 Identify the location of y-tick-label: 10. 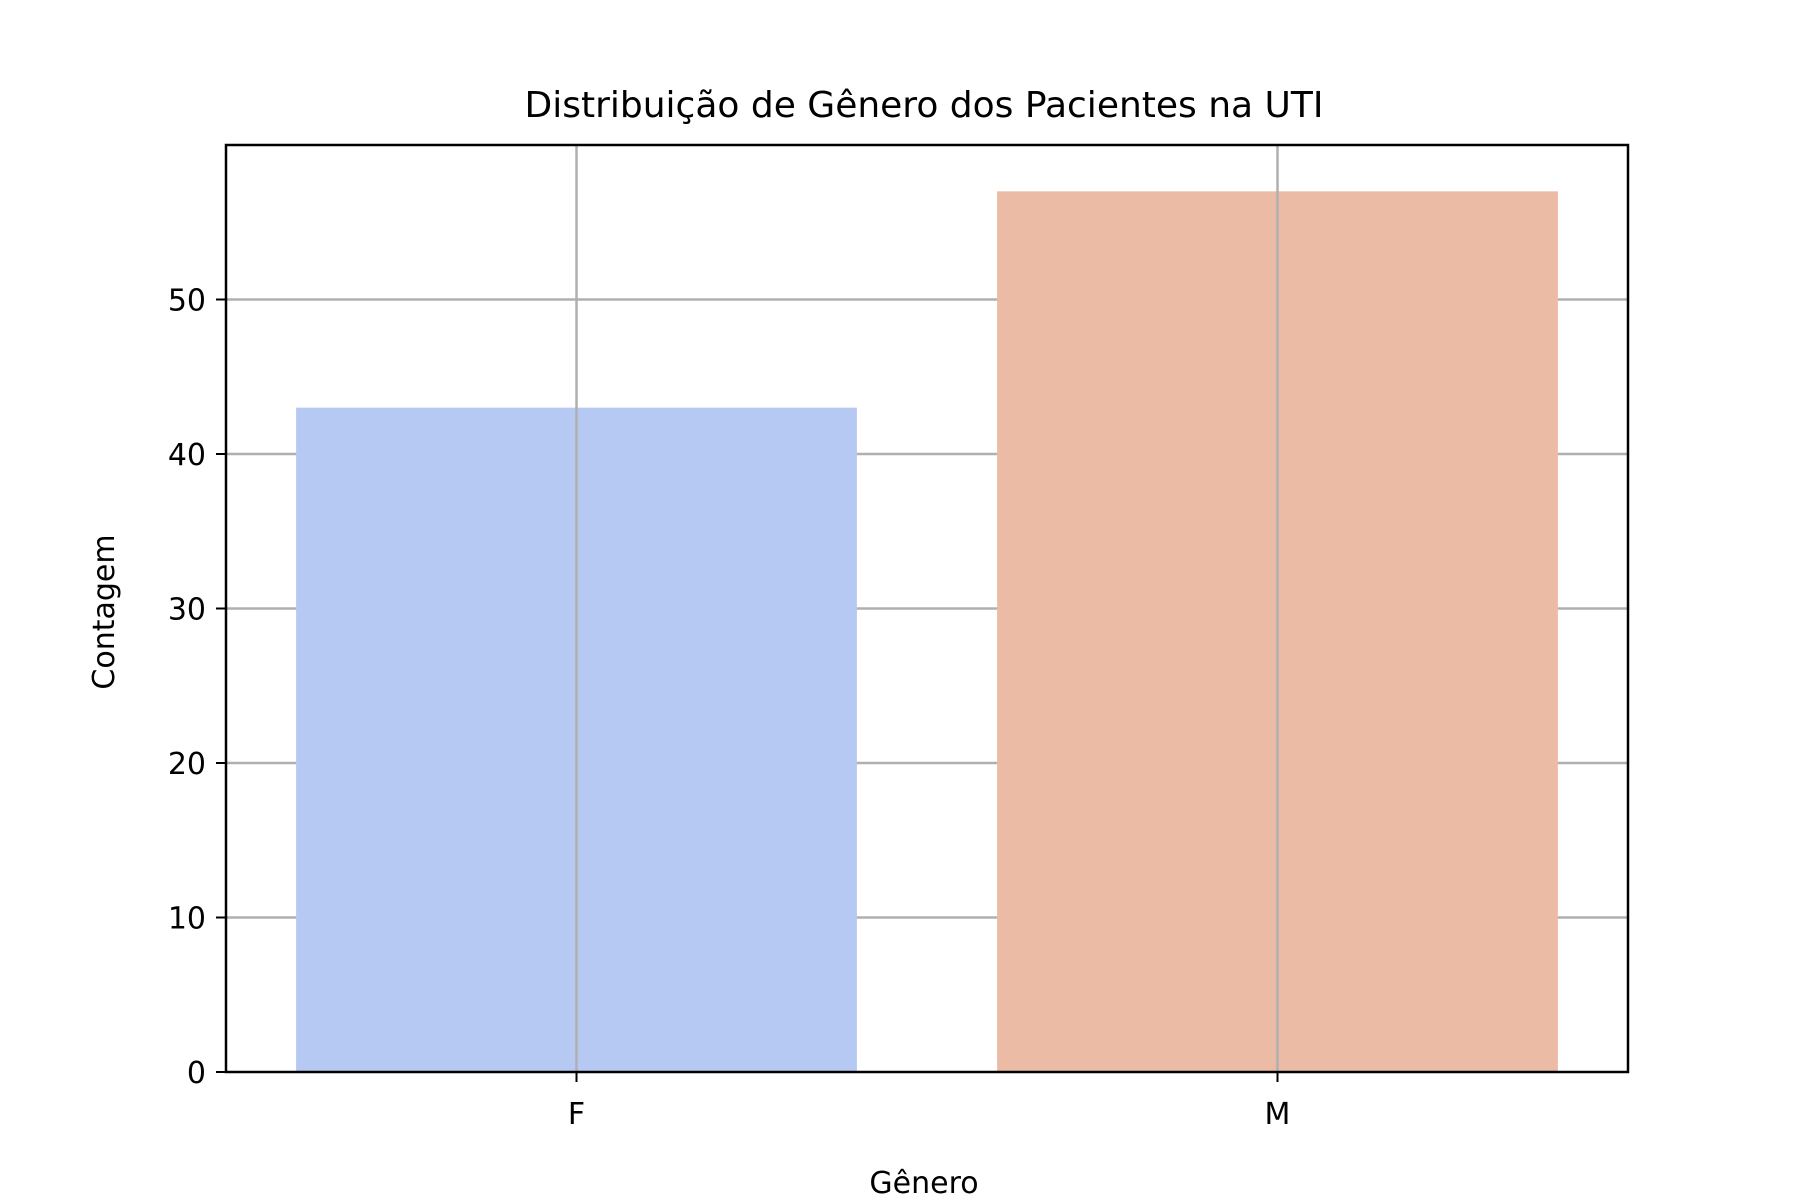
(187, 919).